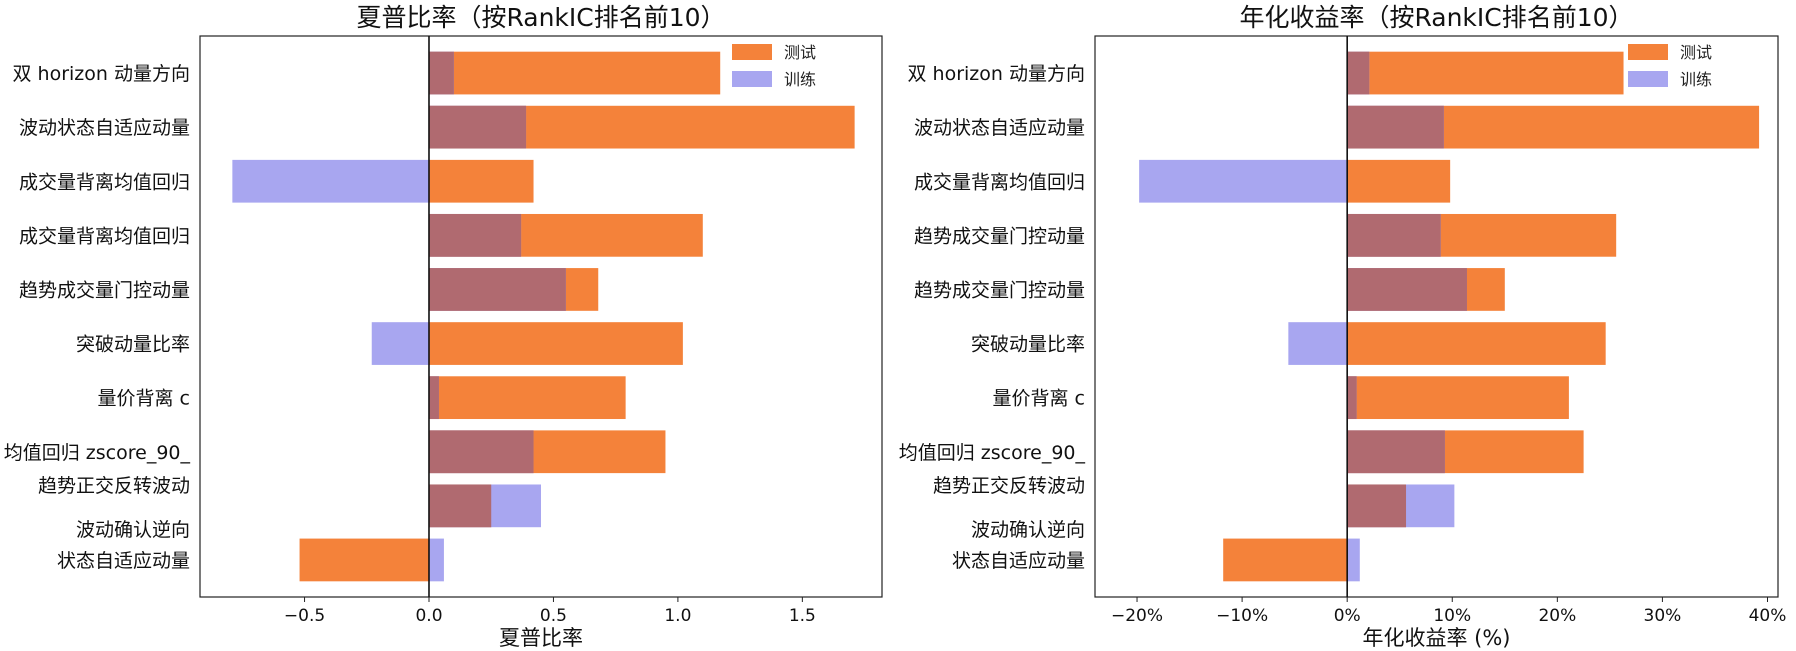 The width and height of the screenshot is (1796, 651). I want to click on x-tick-label-1: 0.0, so click(428, 616).